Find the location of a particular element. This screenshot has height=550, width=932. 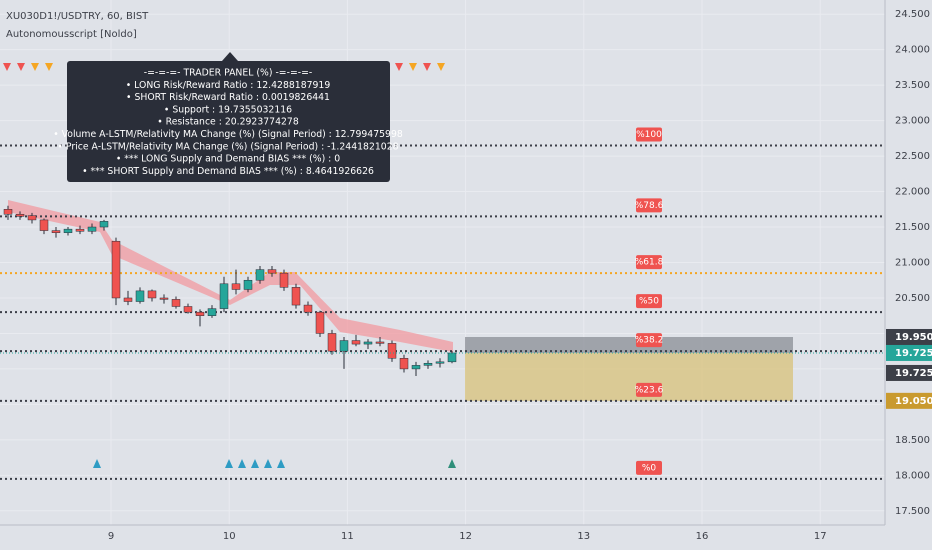

fib-tag: %38.2 is located at coordinates (649, 340).